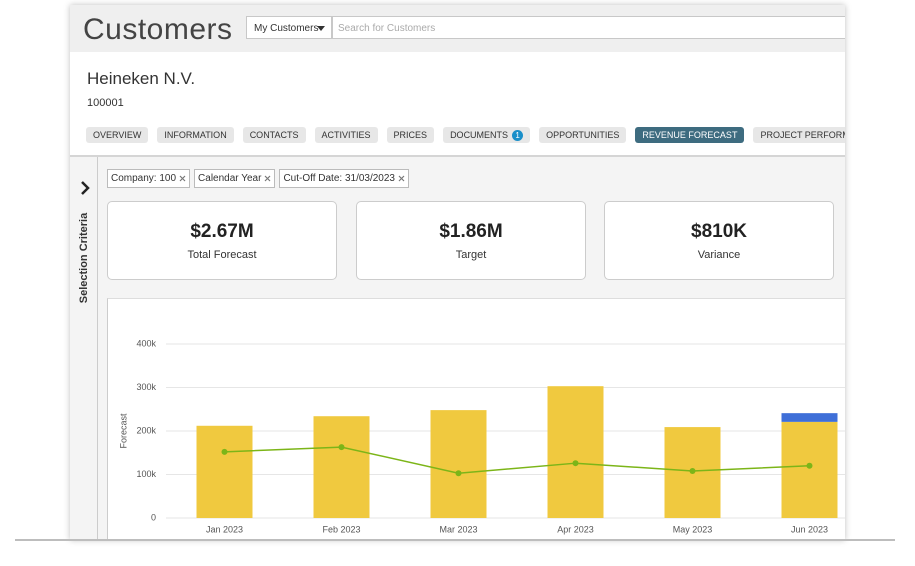 The height and width of the screenshot is (566, 915). Describe the element at coordinates (479, 135) in the screenshot. I see `tab-label: DOCUMENTS` at that location.